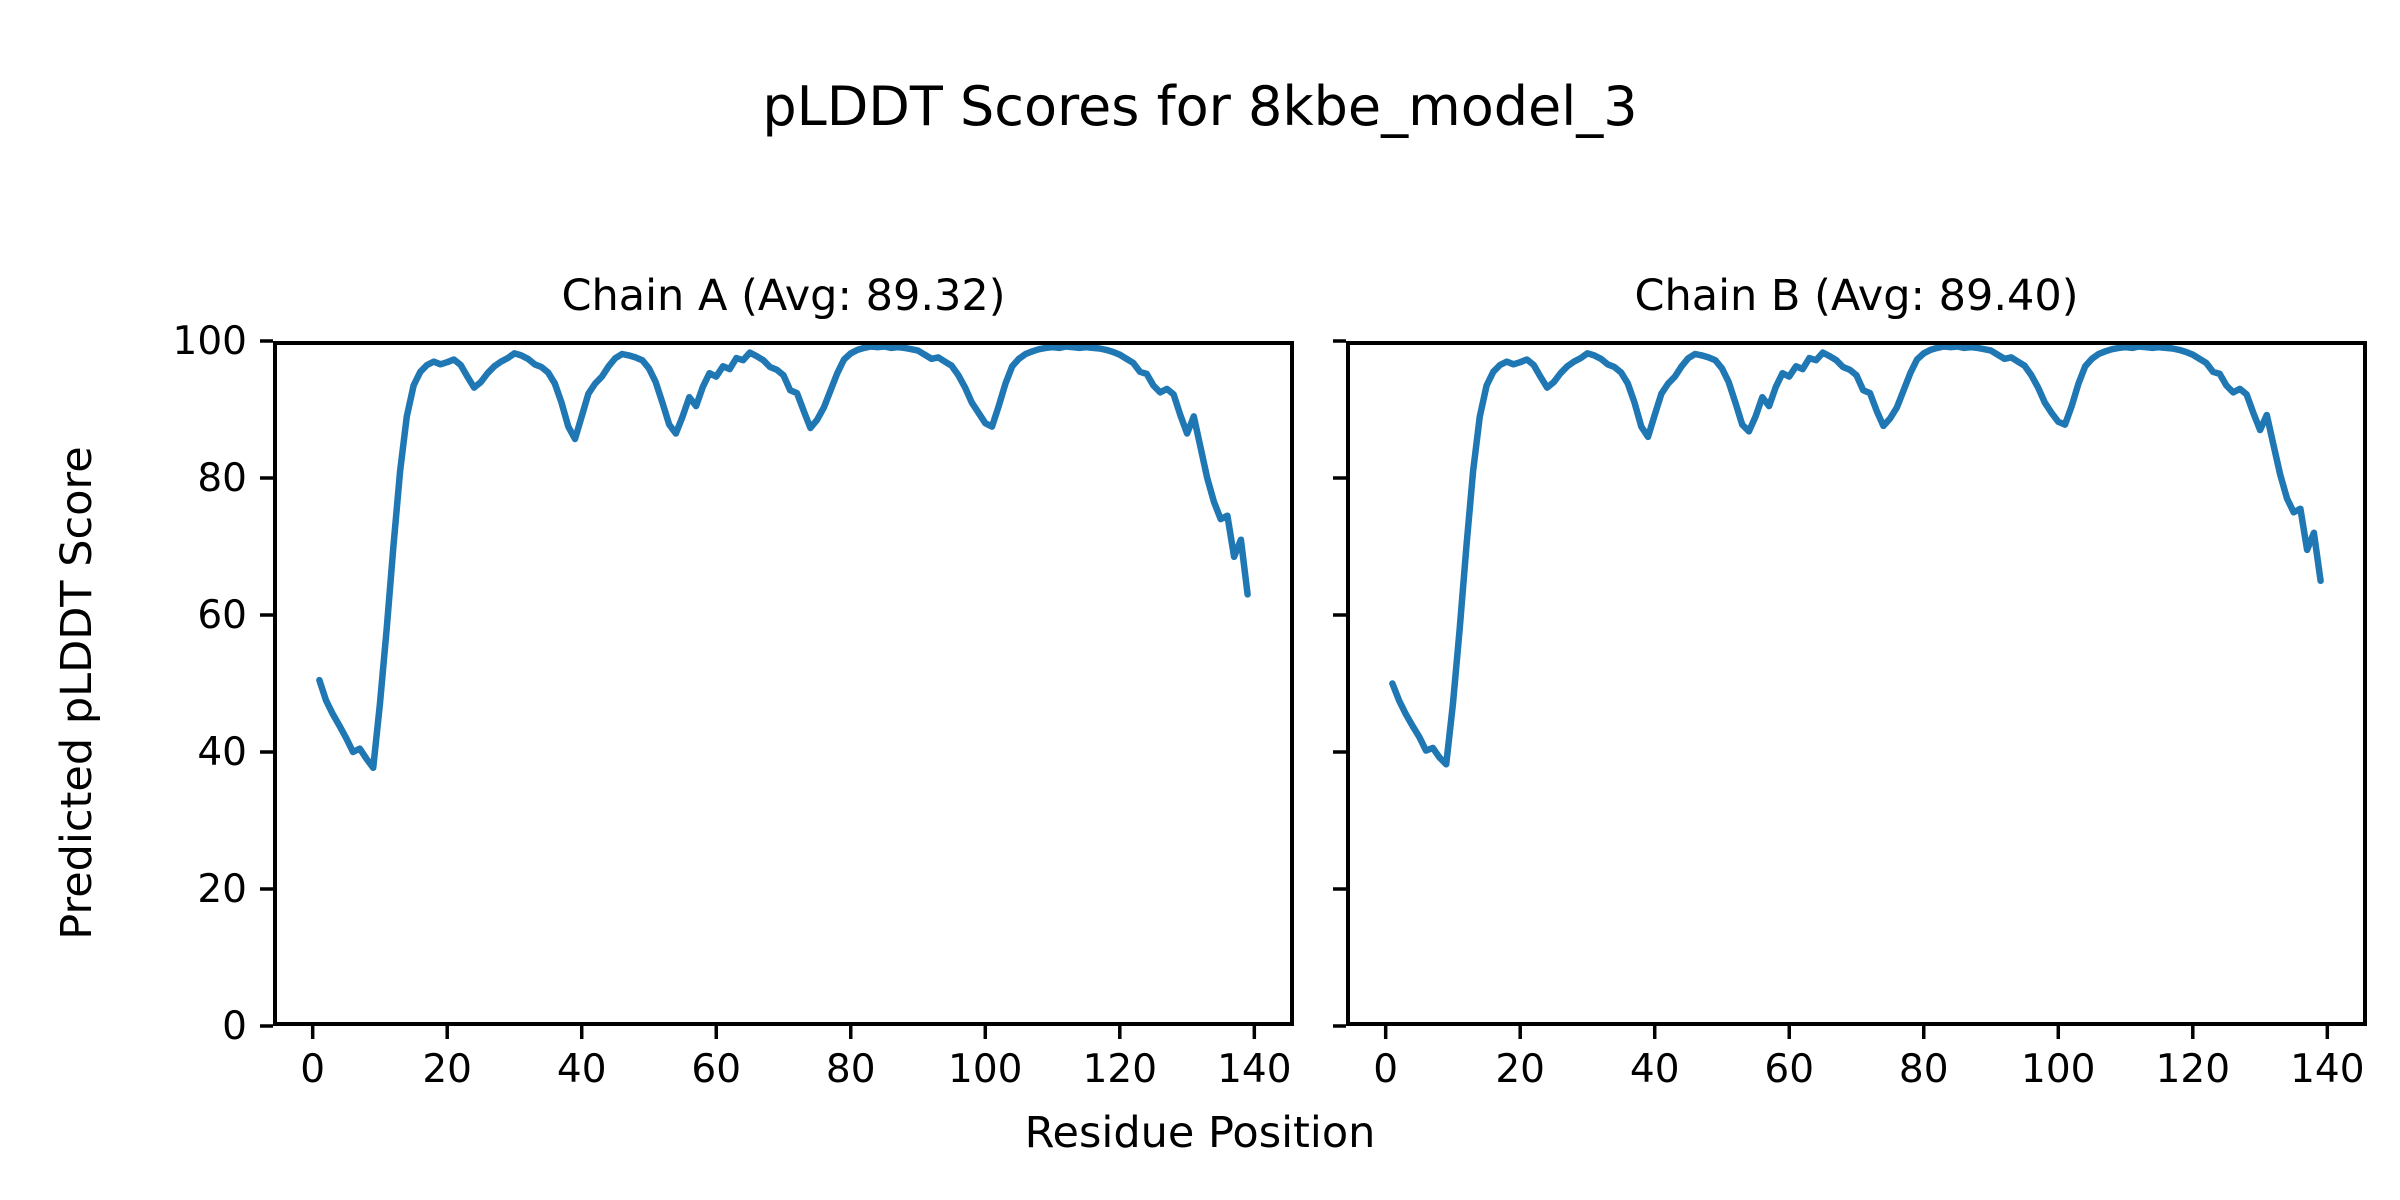 Image resolution: width=2400 pixels, height=1200 pixels. Describe the element at coordinates (222, 478) in the screenshot. I see `y-tick-label: 80` at that location.